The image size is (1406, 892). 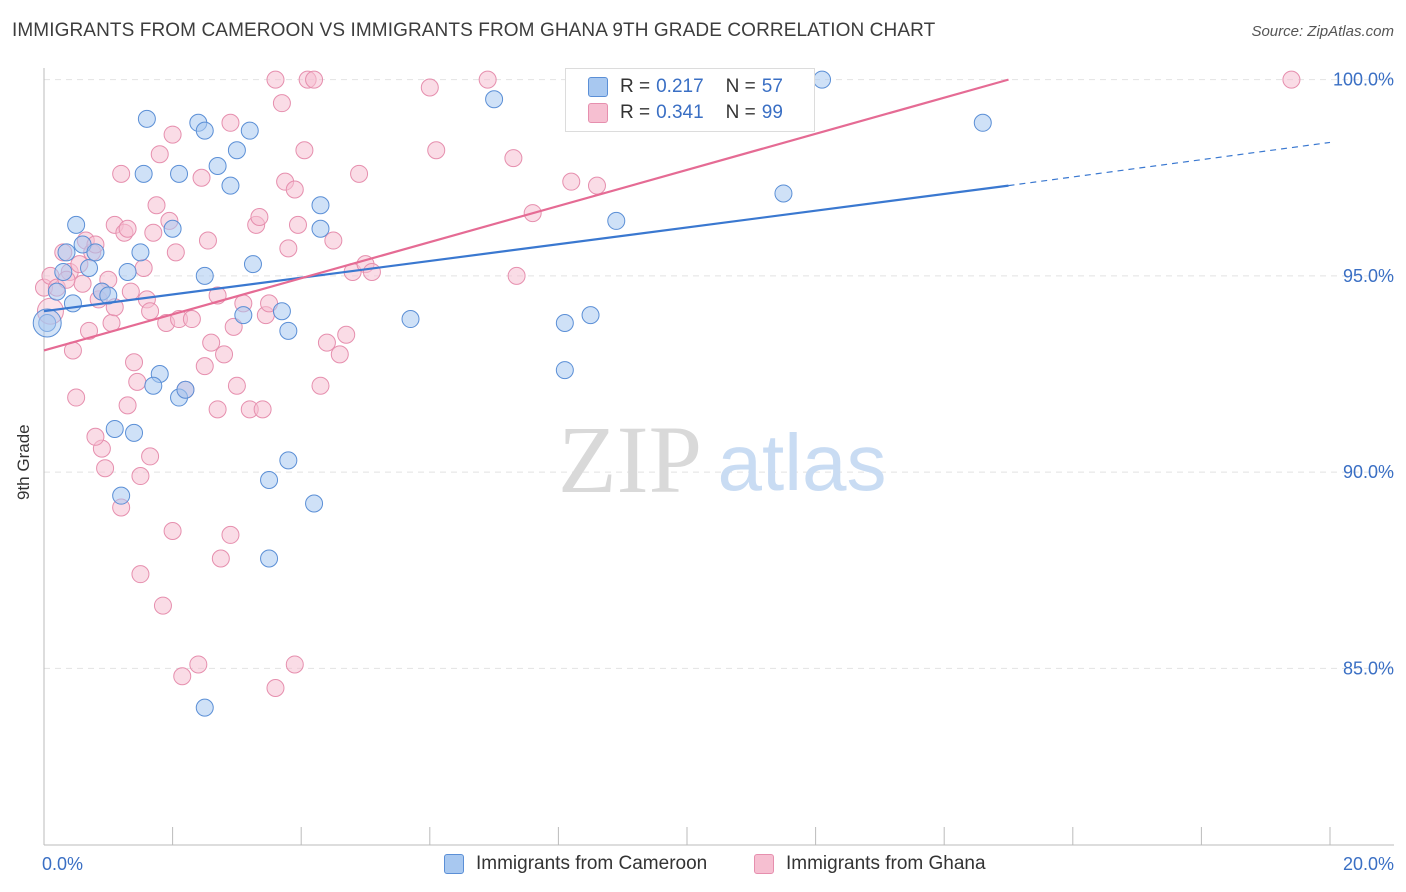 I want to click on r-label: R =, so click(x=635, y=112).